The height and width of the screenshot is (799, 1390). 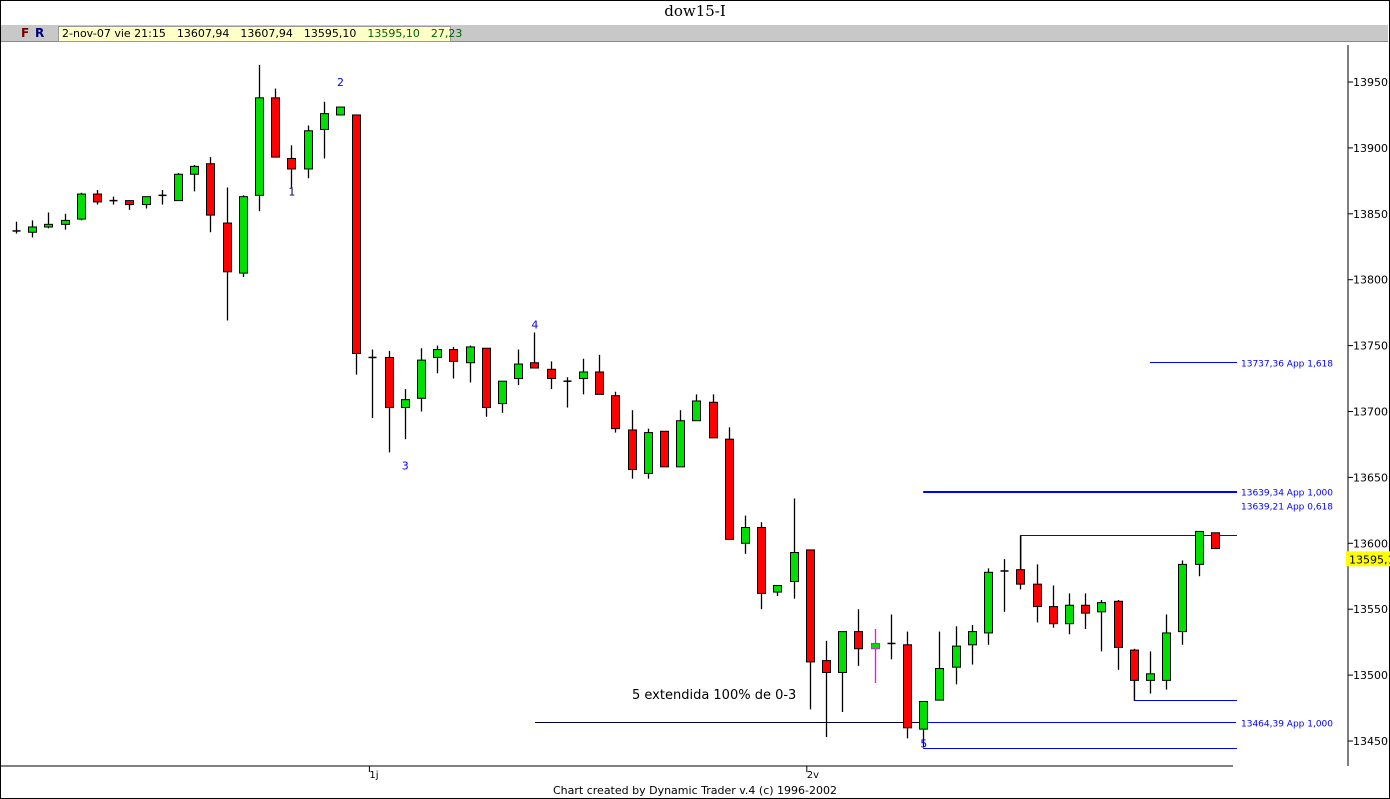 I want to click on y-tick-label: 13900,00, so click(x=1371, y=148).